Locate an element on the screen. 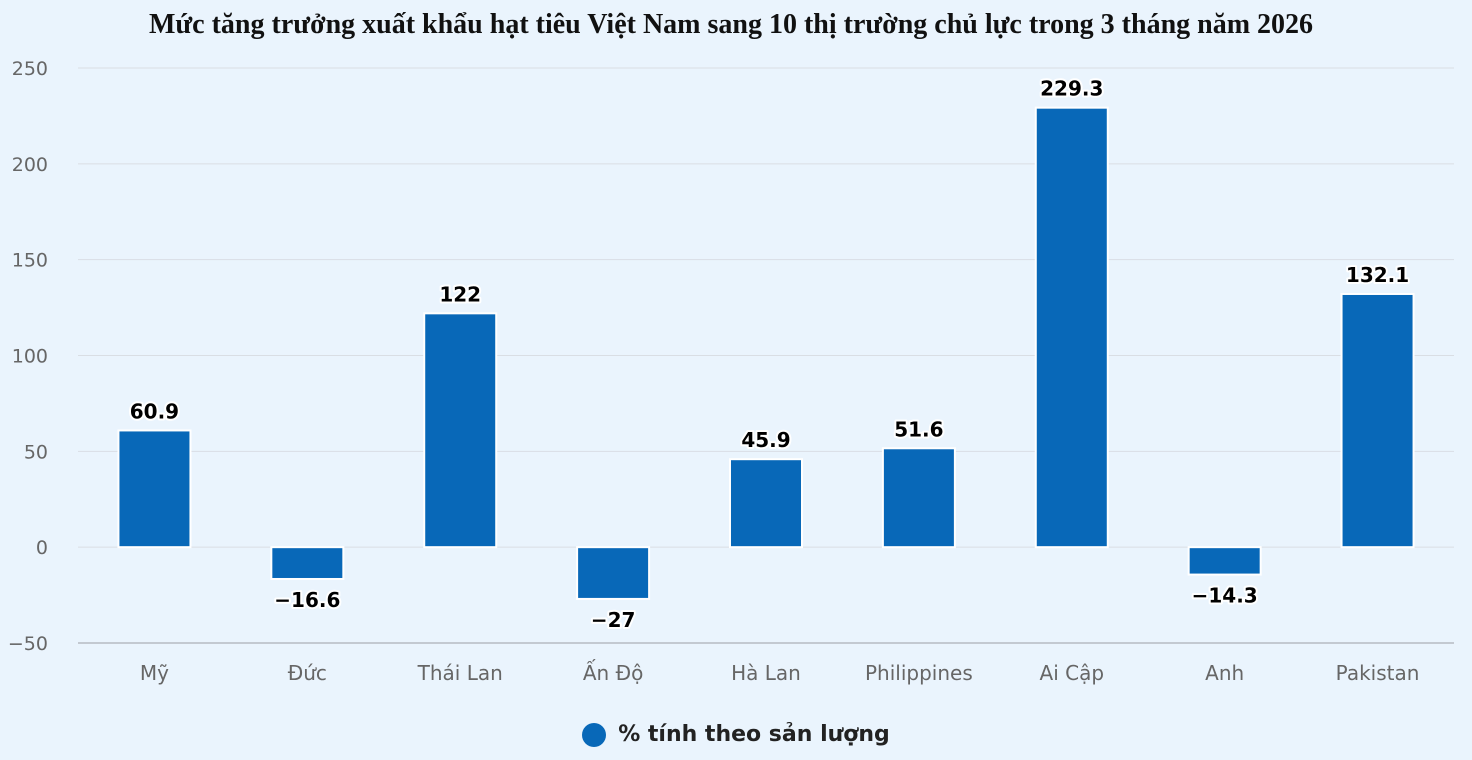 This screenshot has width=1472, height=760. y-tick-label: −50 is located at coordinates (28, 644).